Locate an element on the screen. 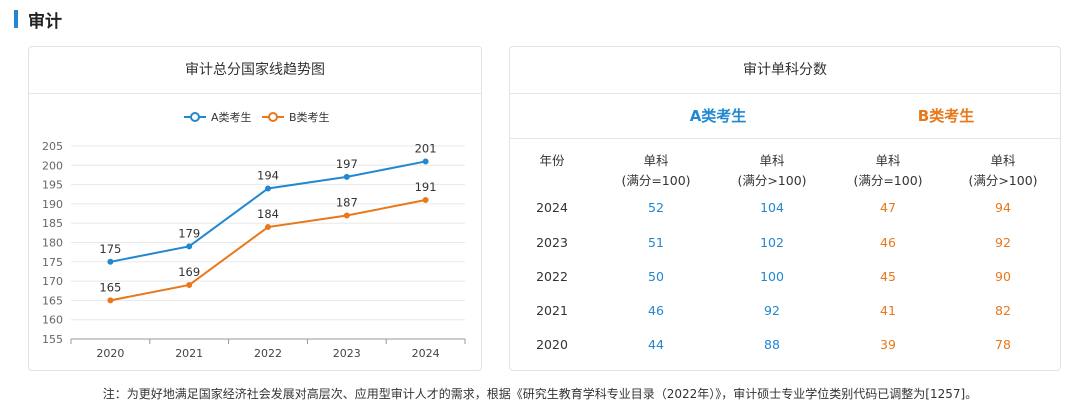  x-tick-label: 2022 is located at coordinates (268, 353).